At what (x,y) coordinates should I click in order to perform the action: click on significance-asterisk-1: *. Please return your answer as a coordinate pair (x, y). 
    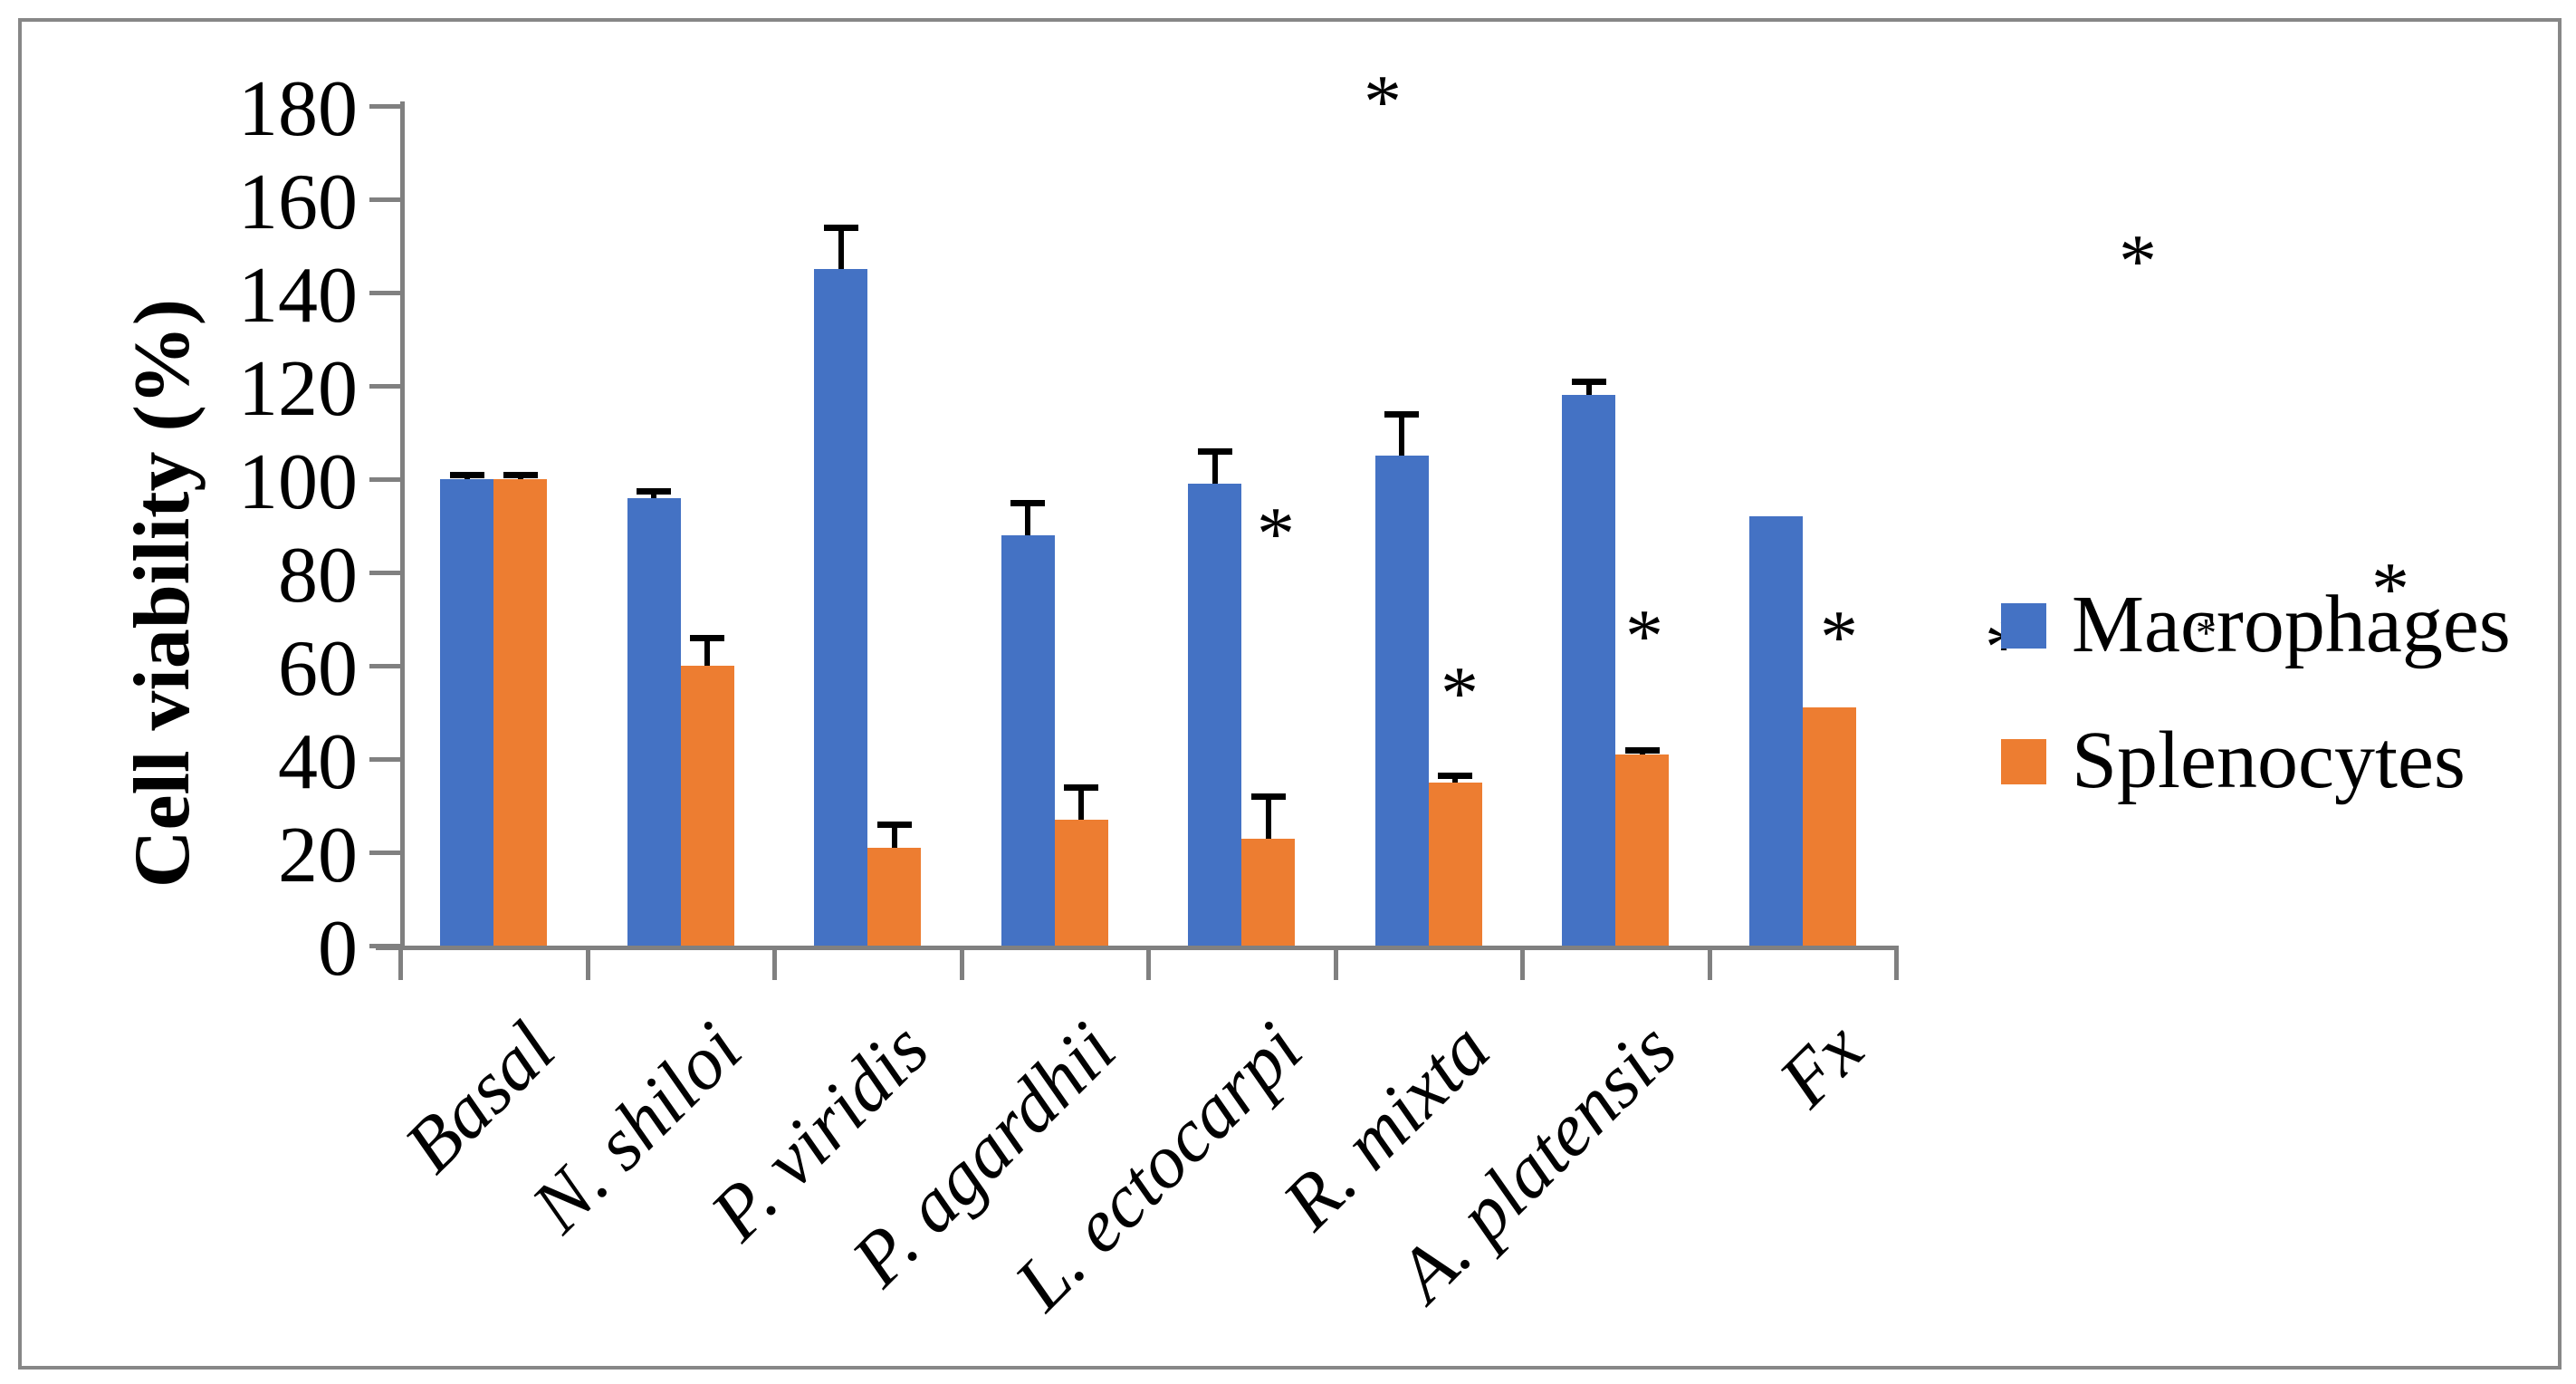
    Looking at the image, I should click on (1276, 534).